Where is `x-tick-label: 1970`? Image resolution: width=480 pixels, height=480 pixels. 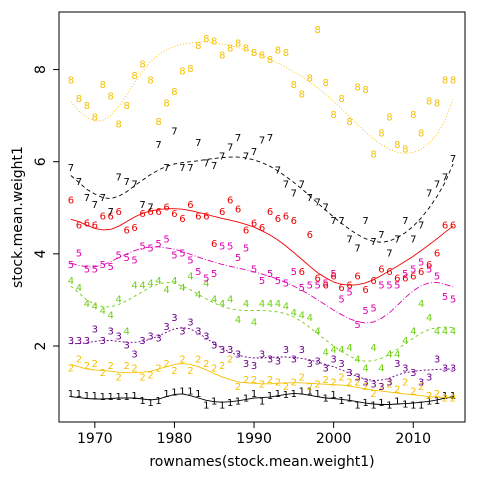
x-tick-label: 1970 is located at coordinates (95, 439).